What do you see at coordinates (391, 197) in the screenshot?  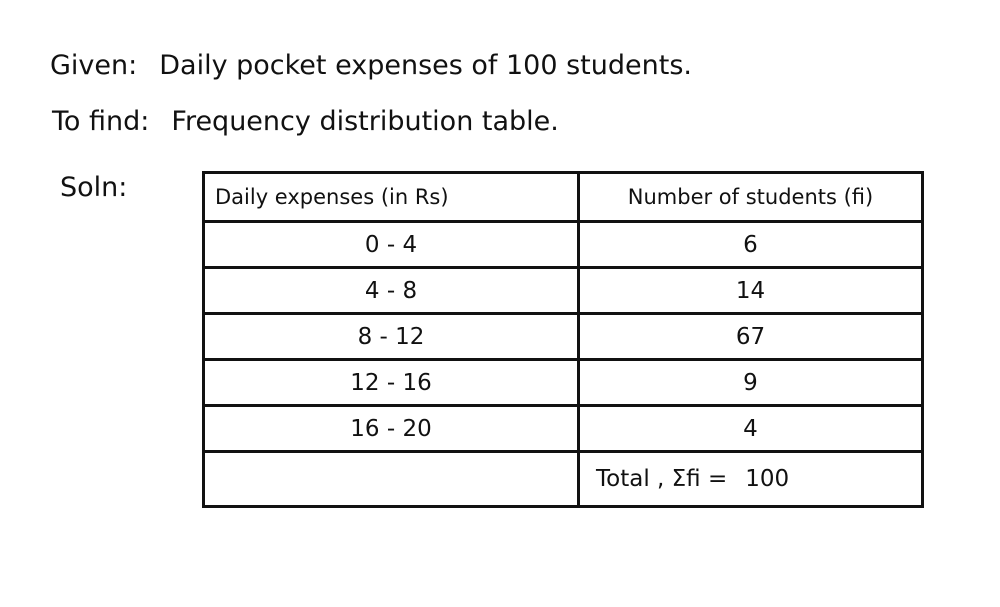 I see `header-cell: Daily expenses (in Rs)` at bounding box center [391, 197].